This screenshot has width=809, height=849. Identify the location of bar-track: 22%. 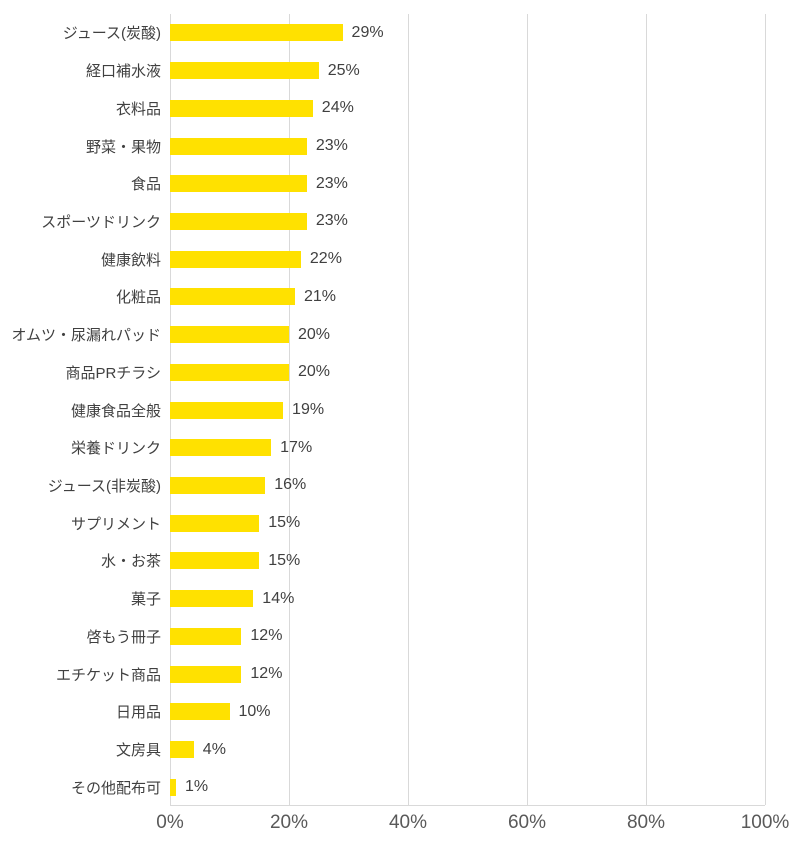
(467, 259).